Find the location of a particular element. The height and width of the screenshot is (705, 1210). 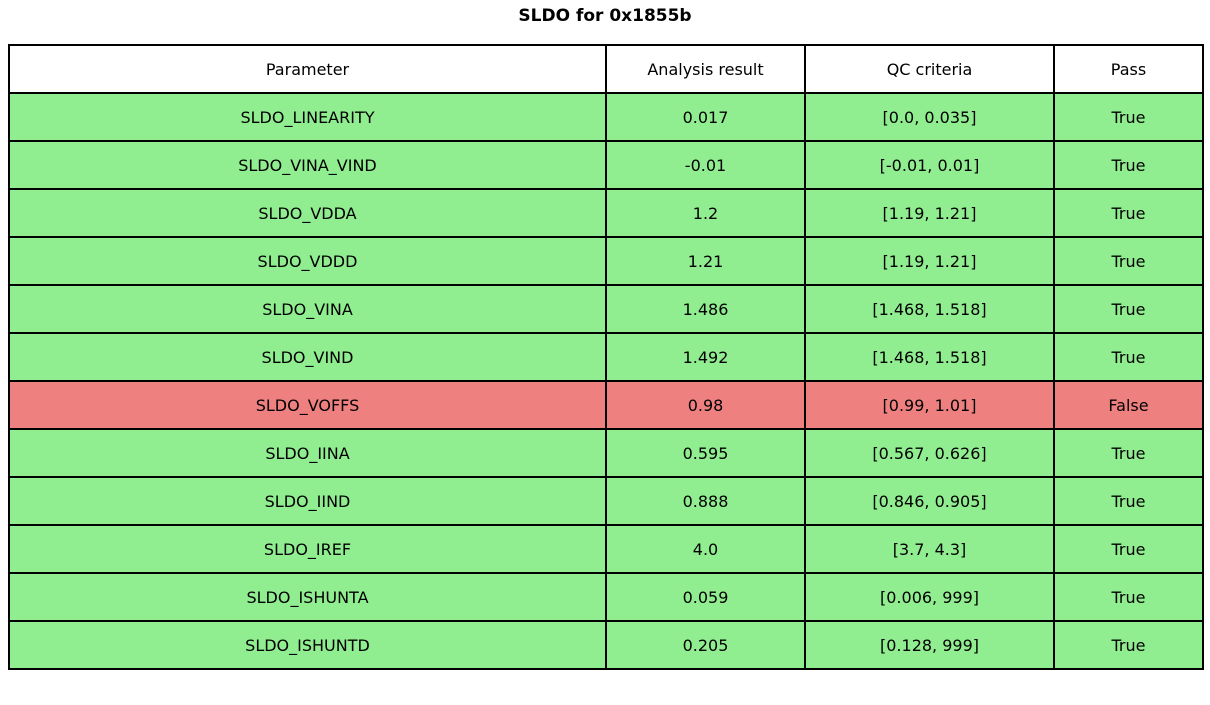

parameter-cell: SLDO_VINA is located at coordinates (307, 309).